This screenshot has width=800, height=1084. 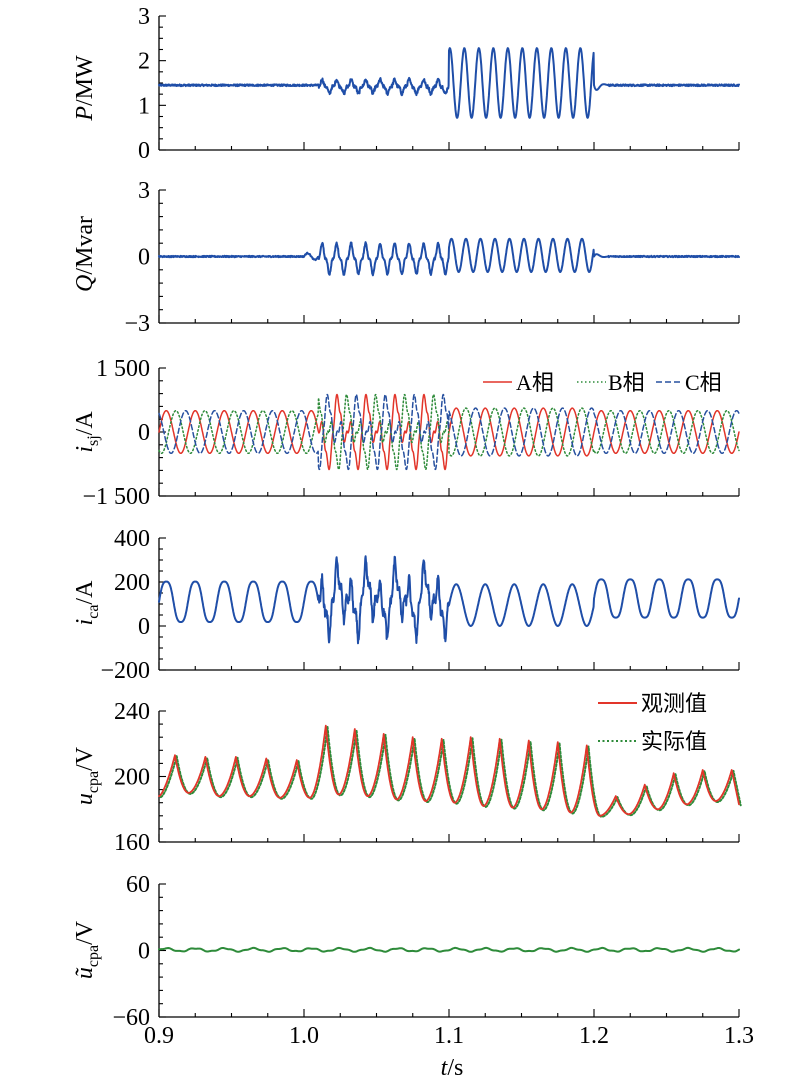 What do you see at coordinates (535, 382) in the screenshot?
I see `legend-a-label: A相` at bounding box center [535, 382].